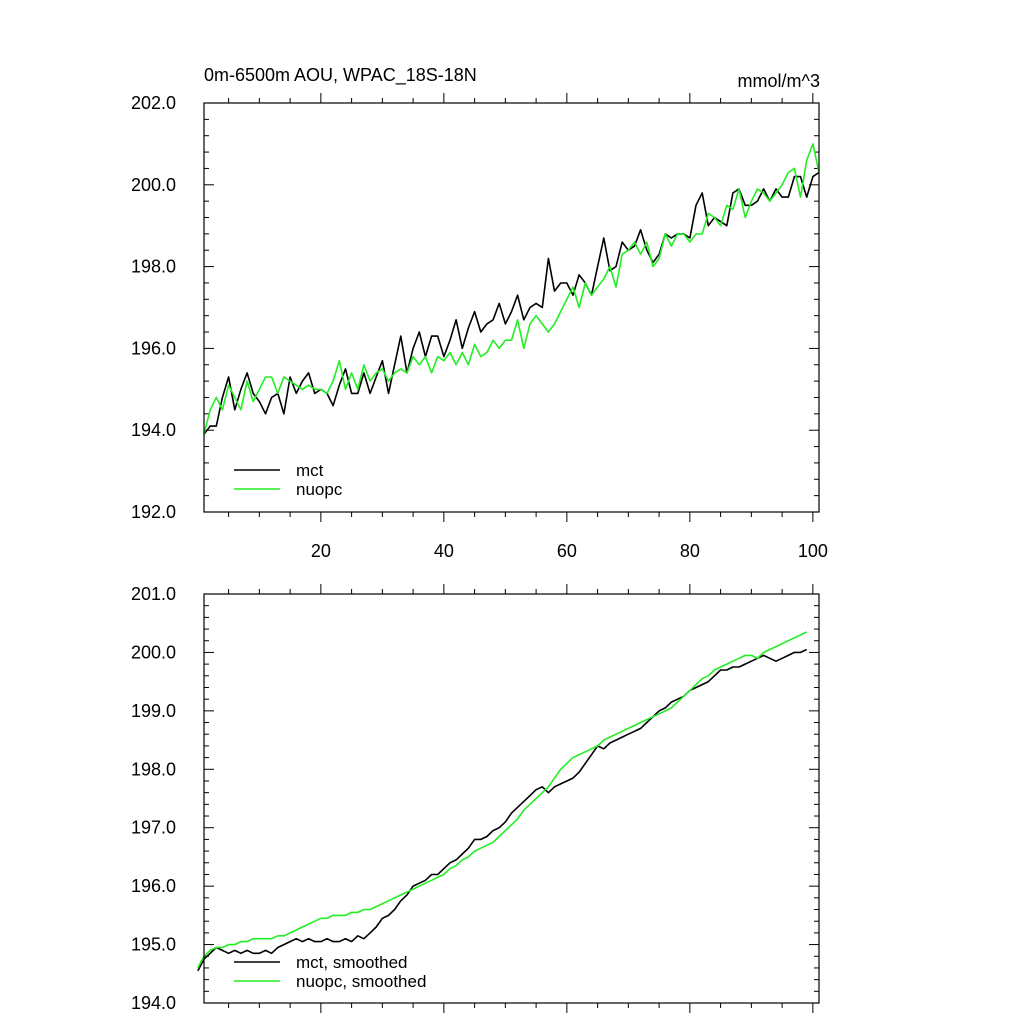 The width and height of the screenshot is (1024, 1024). I want to click on units-label: mmol/m^3, so click(779, 81).